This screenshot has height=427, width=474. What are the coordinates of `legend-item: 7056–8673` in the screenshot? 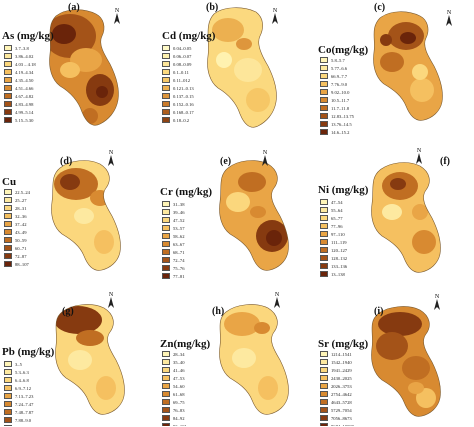 It's located at (337, 418).